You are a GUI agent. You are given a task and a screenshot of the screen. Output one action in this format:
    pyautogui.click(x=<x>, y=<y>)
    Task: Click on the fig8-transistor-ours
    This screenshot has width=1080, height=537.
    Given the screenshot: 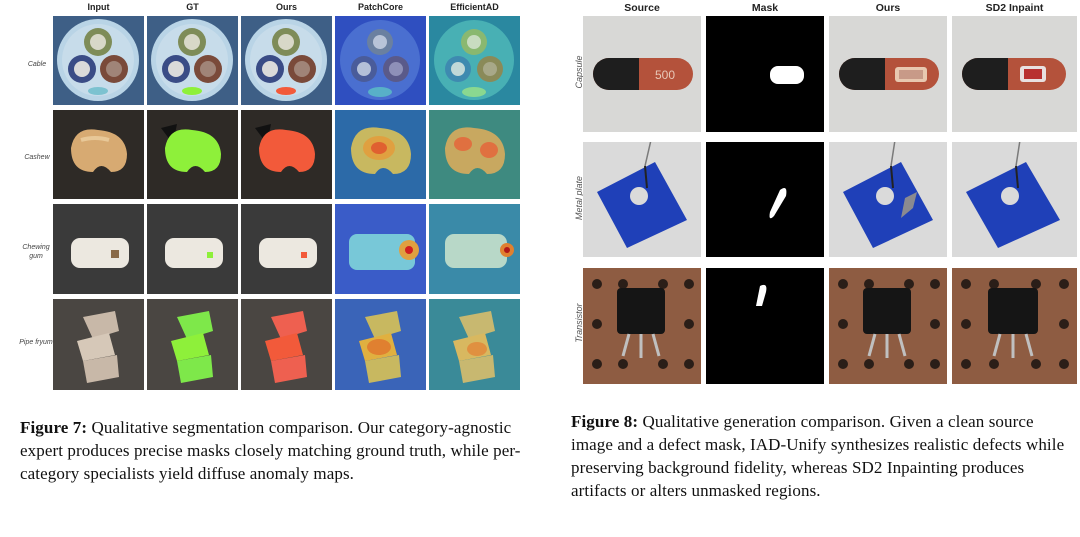 What is the action you would take?
    pyautogui.click(x=888, y=326)
    